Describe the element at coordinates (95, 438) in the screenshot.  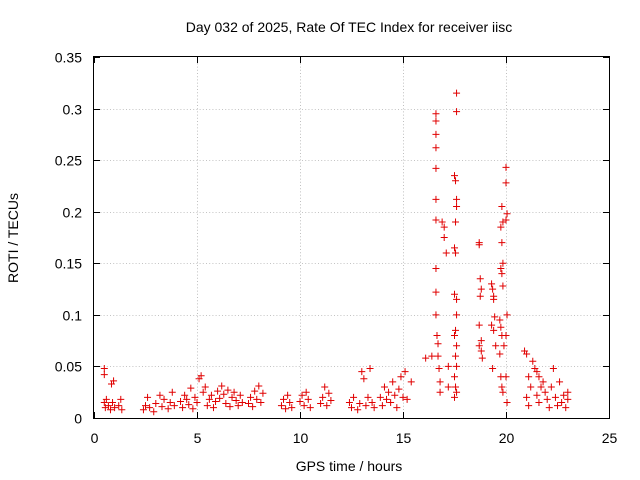
I see `x-tick-label: 0` at that location.